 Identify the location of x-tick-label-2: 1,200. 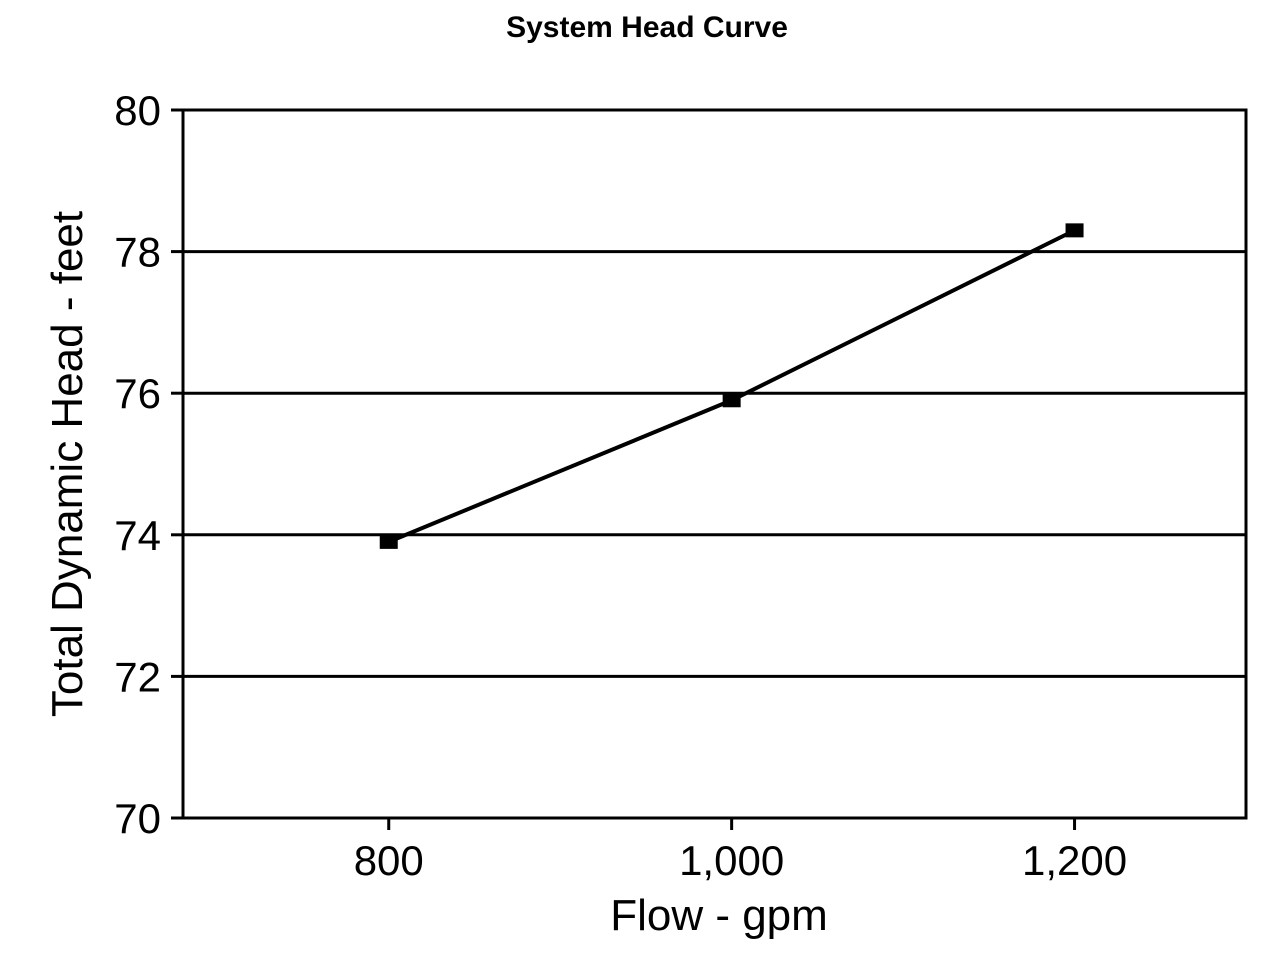
(1074, 860).